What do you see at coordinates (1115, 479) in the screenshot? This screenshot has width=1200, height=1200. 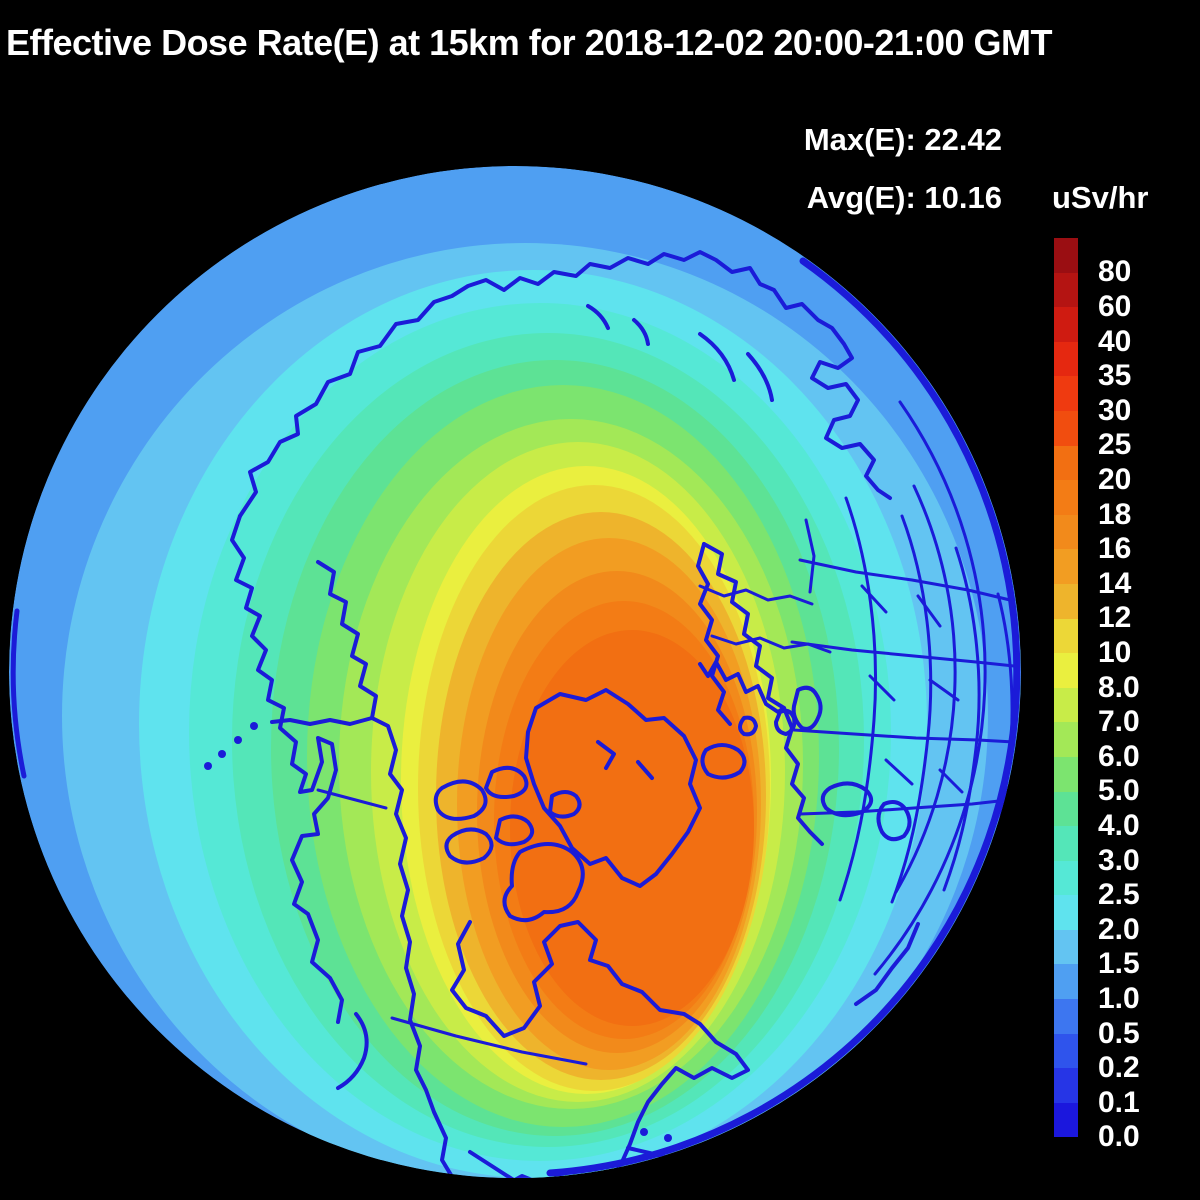 I see `colorbar-tick-label: 20` at bounding box center [1115, 479].